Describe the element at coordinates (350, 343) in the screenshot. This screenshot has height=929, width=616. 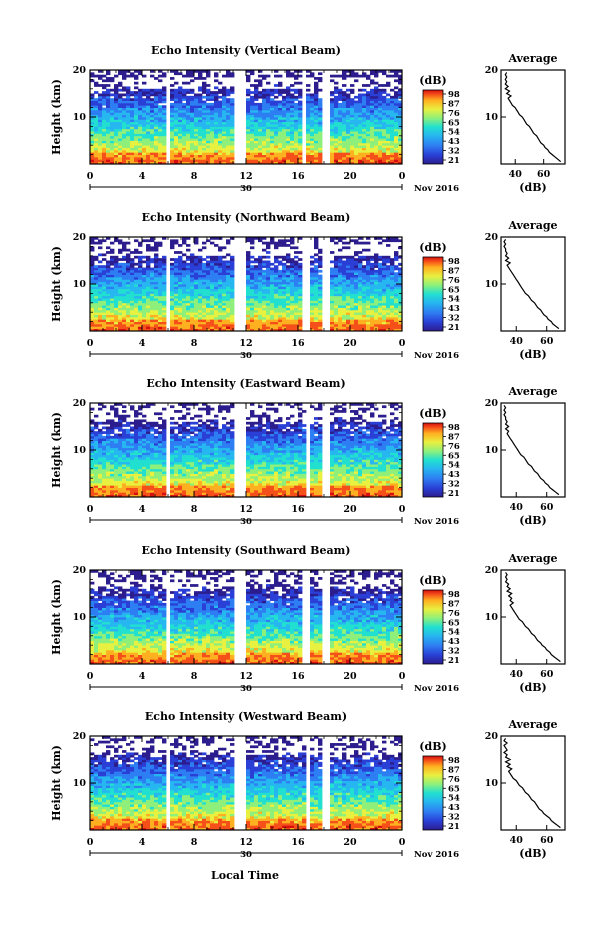
I see `x-tick-label: 20` at that location.